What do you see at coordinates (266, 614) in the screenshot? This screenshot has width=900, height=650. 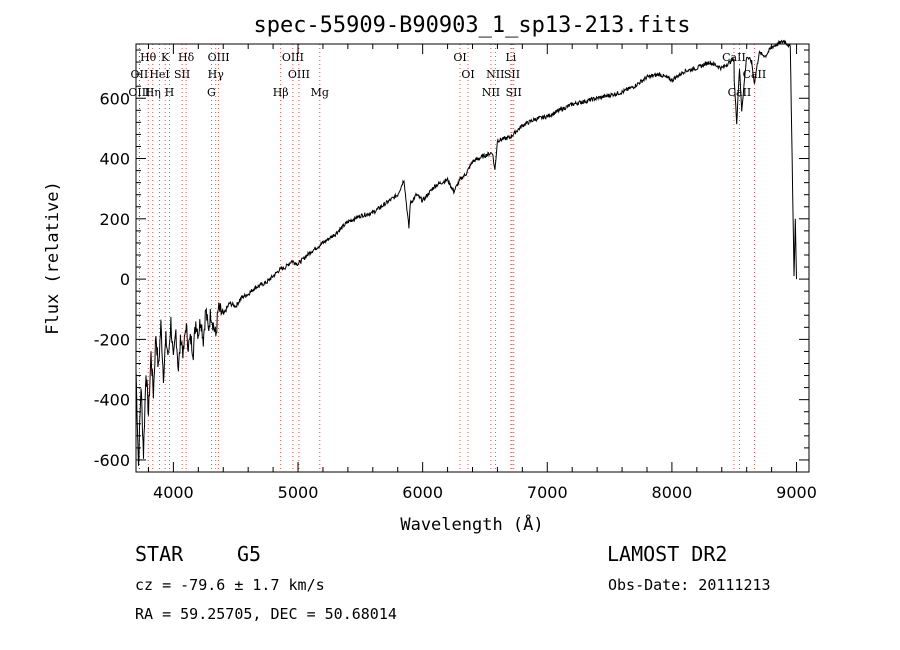 I see `sky-coordinates: RA = 59.25705, DEC = 50.68014` at bounding box center [266, 614].